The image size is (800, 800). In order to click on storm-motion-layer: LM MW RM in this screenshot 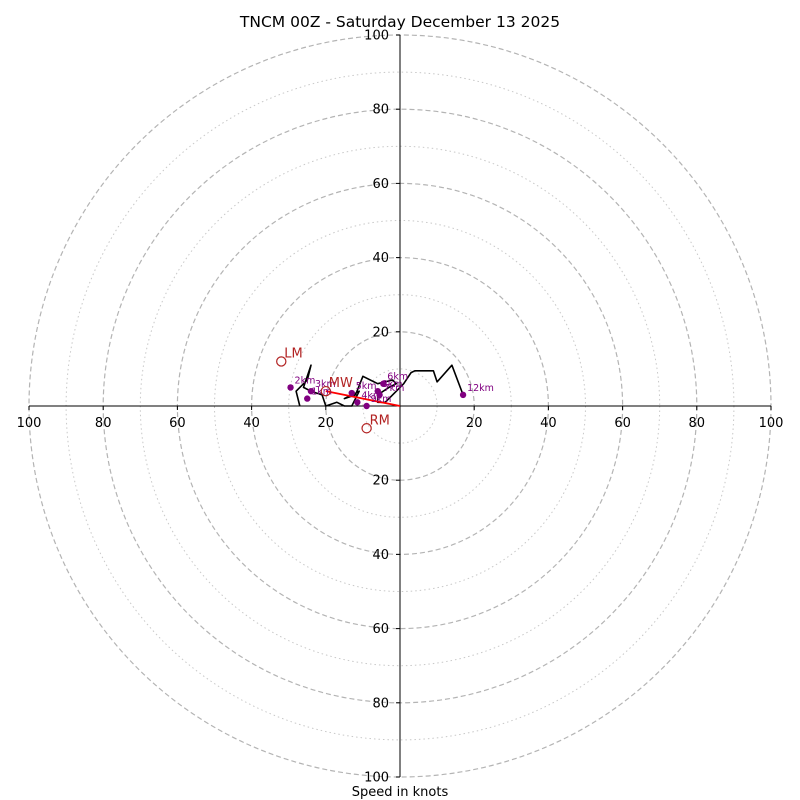, I will do `click(333, 390)`.